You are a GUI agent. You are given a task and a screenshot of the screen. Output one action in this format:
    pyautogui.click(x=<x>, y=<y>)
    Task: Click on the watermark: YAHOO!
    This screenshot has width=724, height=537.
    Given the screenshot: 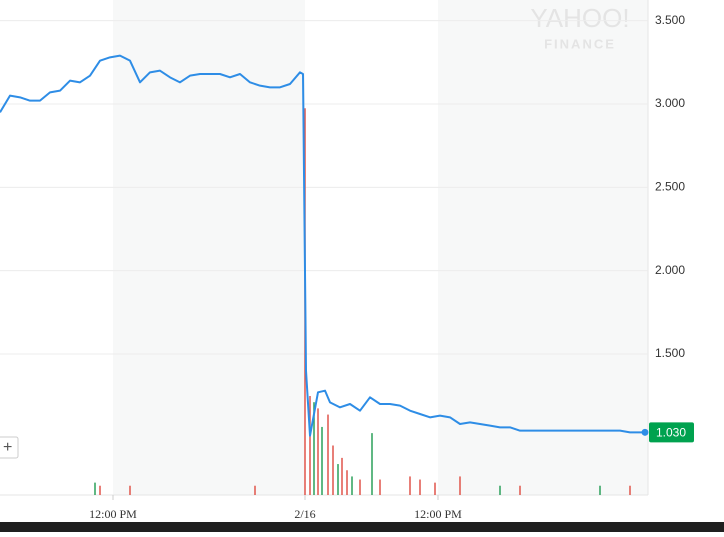 What is the action you would take?
    pyautogui.click(x=579, y=18)
    